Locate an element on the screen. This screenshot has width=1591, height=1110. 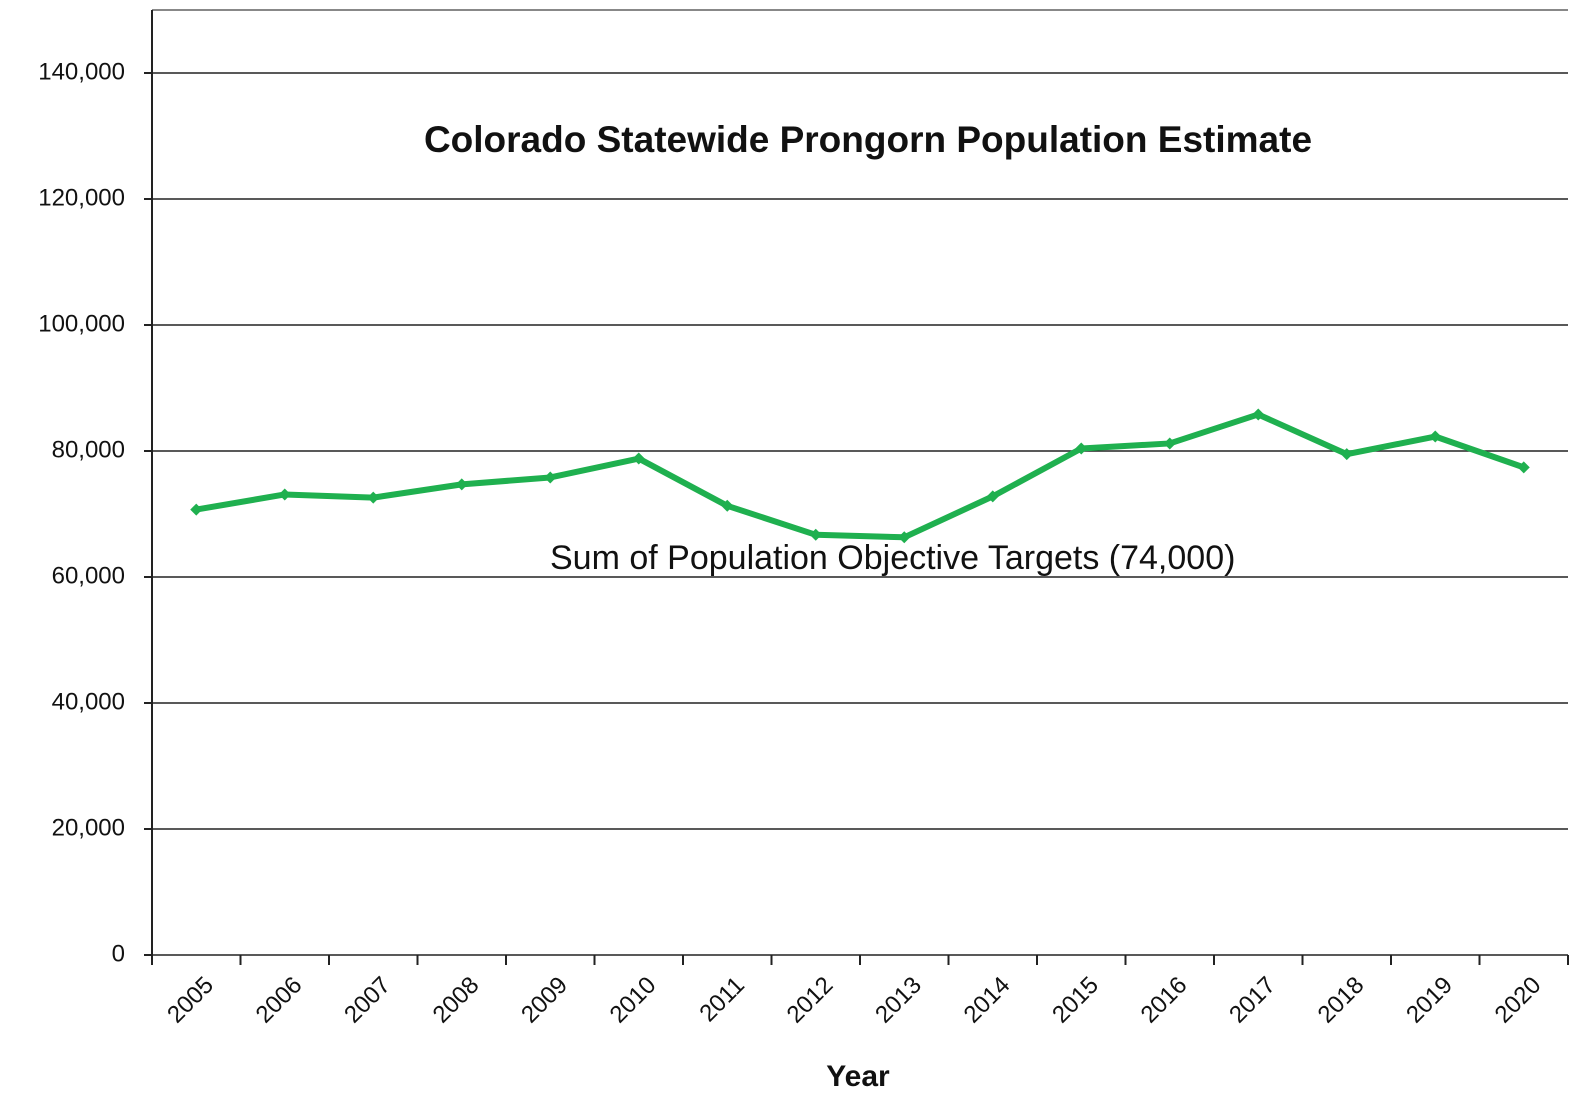
x-tick-label: 2010 is located at coordinates (633, 1000).